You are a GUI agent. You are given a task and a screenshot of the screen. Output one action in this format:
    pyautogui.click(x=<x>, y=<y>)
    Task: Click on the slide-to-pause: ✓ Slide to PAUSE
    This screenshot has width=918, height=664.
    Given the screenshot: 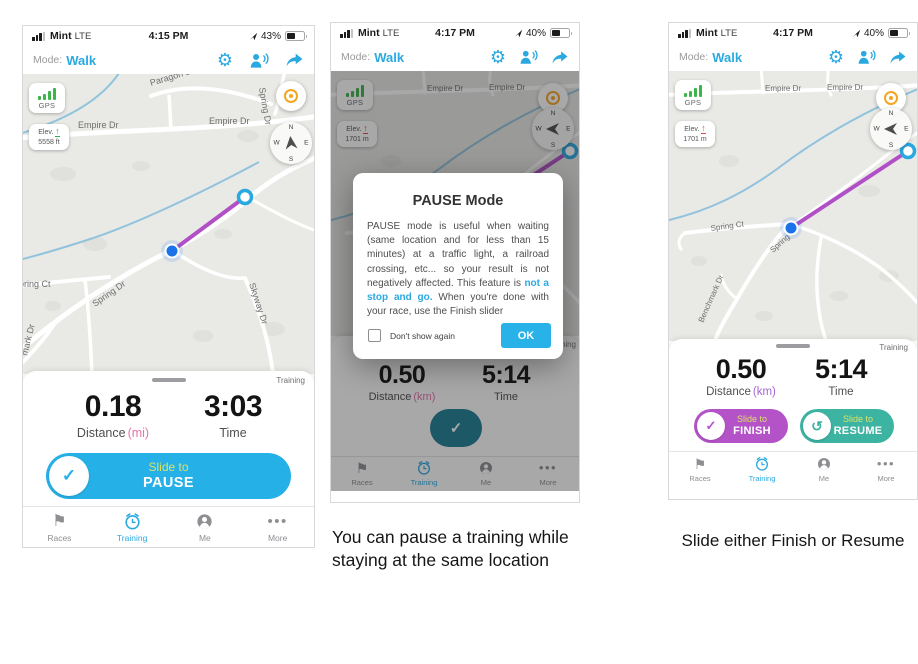 What is the action you would take?
    pyautogui.click(x=168, y=476)
    